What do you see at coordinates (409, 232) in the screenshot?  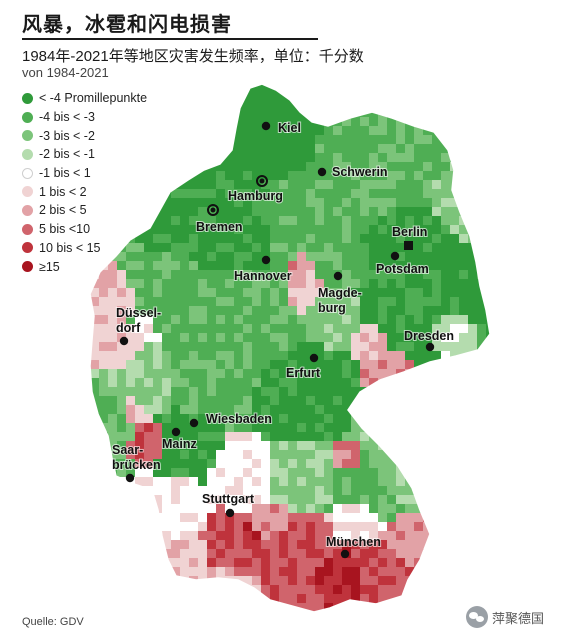 I see `city-label-berlin: Berlin` at bounding box center [409, 232].